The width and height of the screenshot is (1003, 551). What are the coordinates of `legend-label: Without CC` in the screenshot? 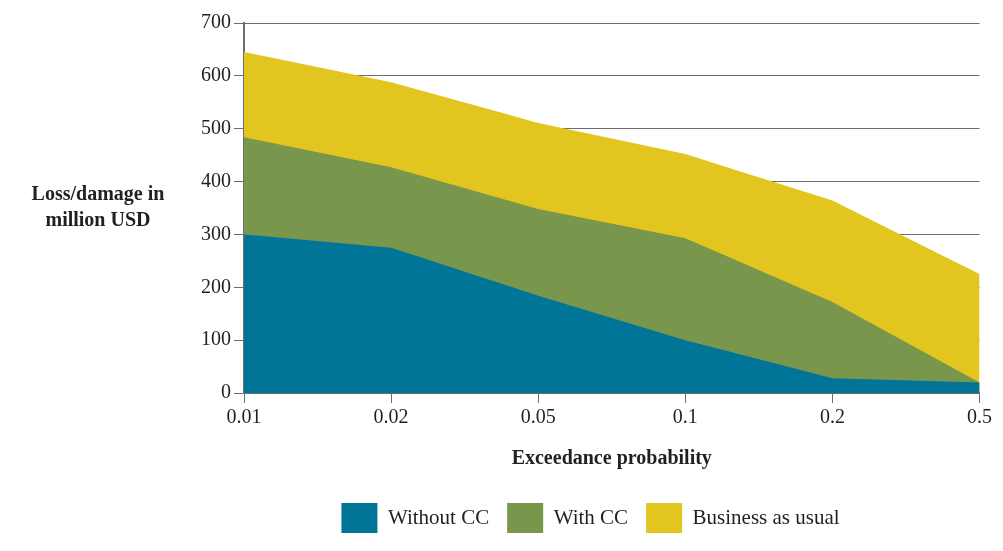 It's located at (438, 516).